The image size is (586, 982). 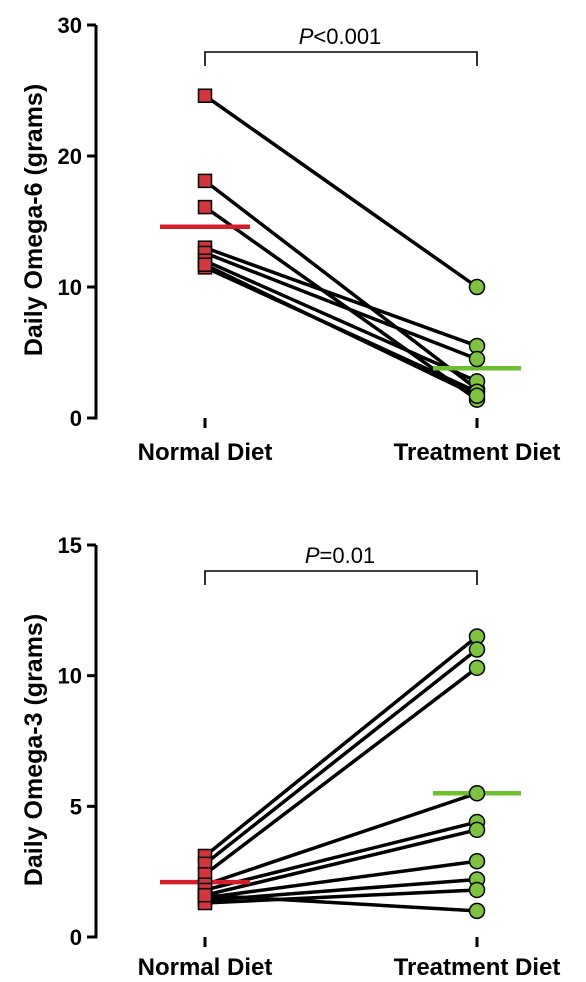 What do you see at coordinates (70, 25) in the screenshot?
I see `y-tick-label: 30` at bounding box center [70, 25].